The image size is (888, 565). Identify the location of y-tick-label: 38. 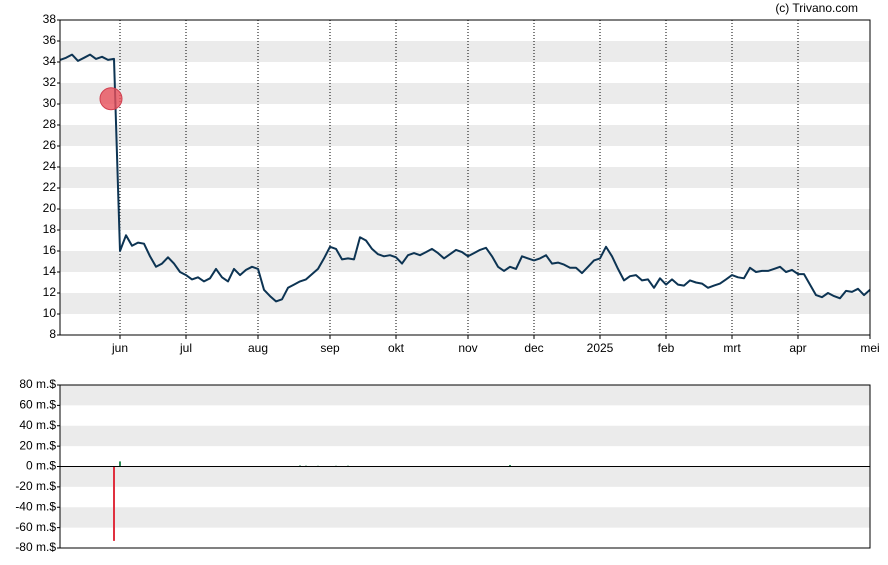
(50, 19).